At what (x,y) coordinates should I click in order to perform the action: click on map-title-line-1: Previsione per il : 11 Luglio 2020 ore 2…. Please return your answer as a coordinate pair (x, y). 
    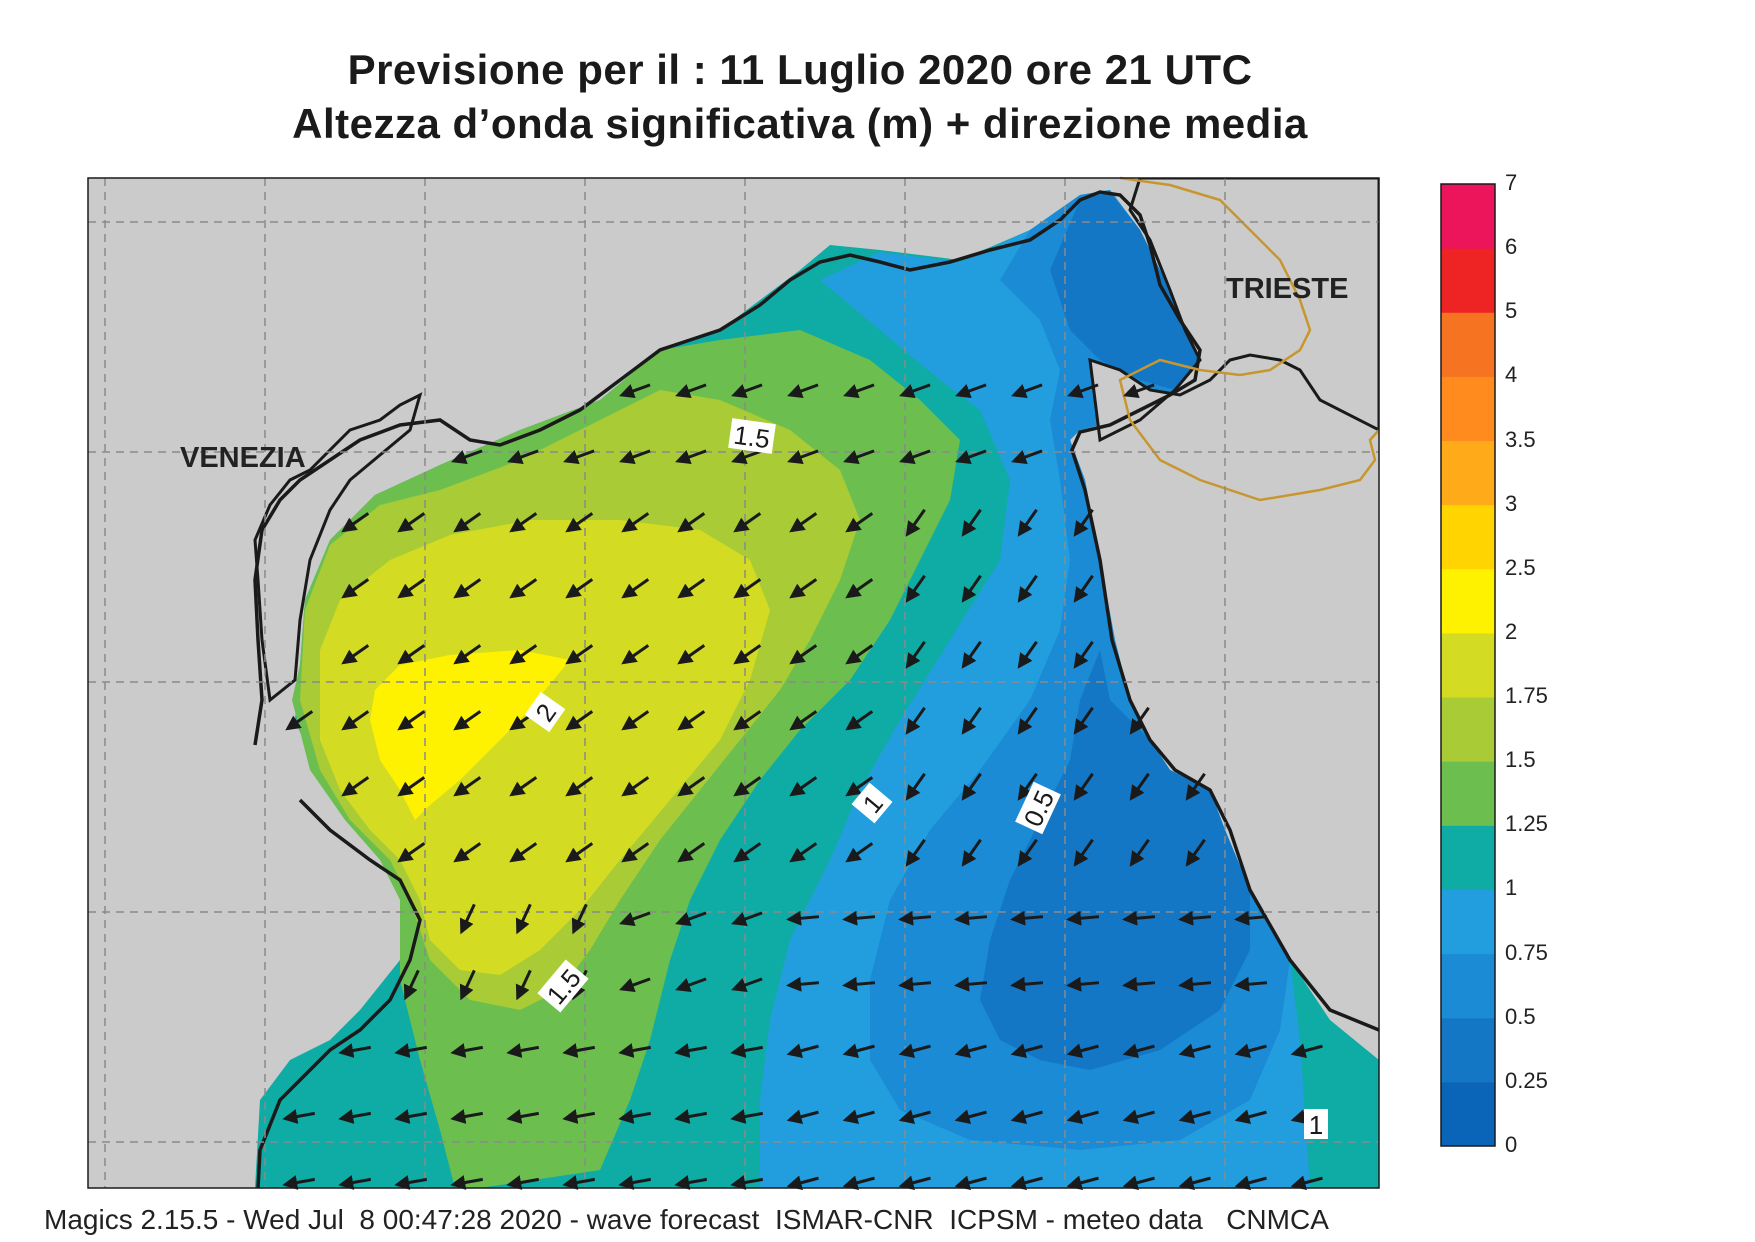
    Looking at the image, I should click on (800, 69).